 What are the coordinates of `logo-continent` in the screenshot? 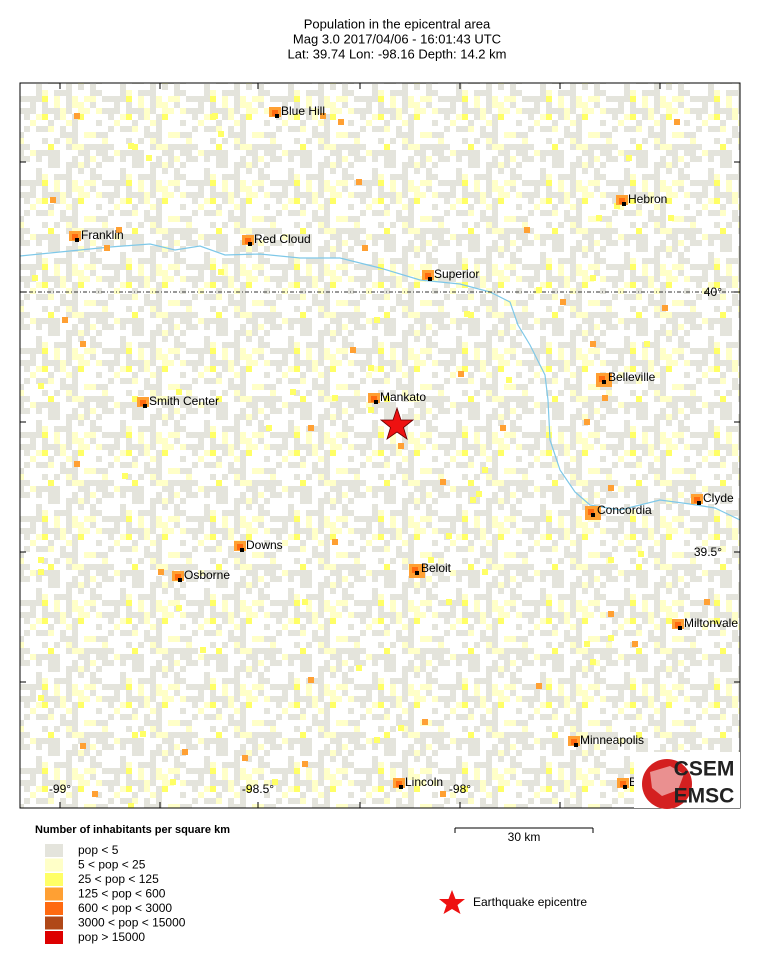 It's located at (667, 781).